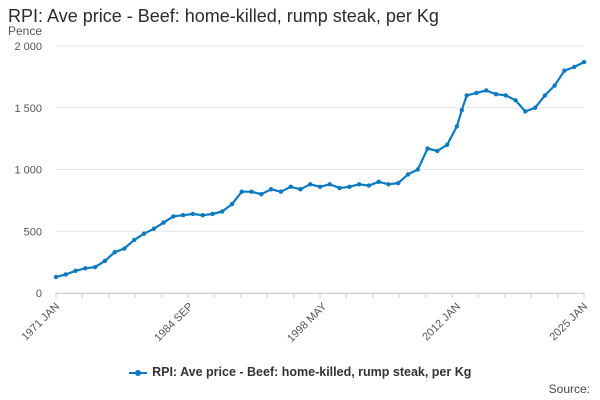 The width and height of the screenshot is (600, 400). I want to click on source-label: Source:, so click(569, 389).